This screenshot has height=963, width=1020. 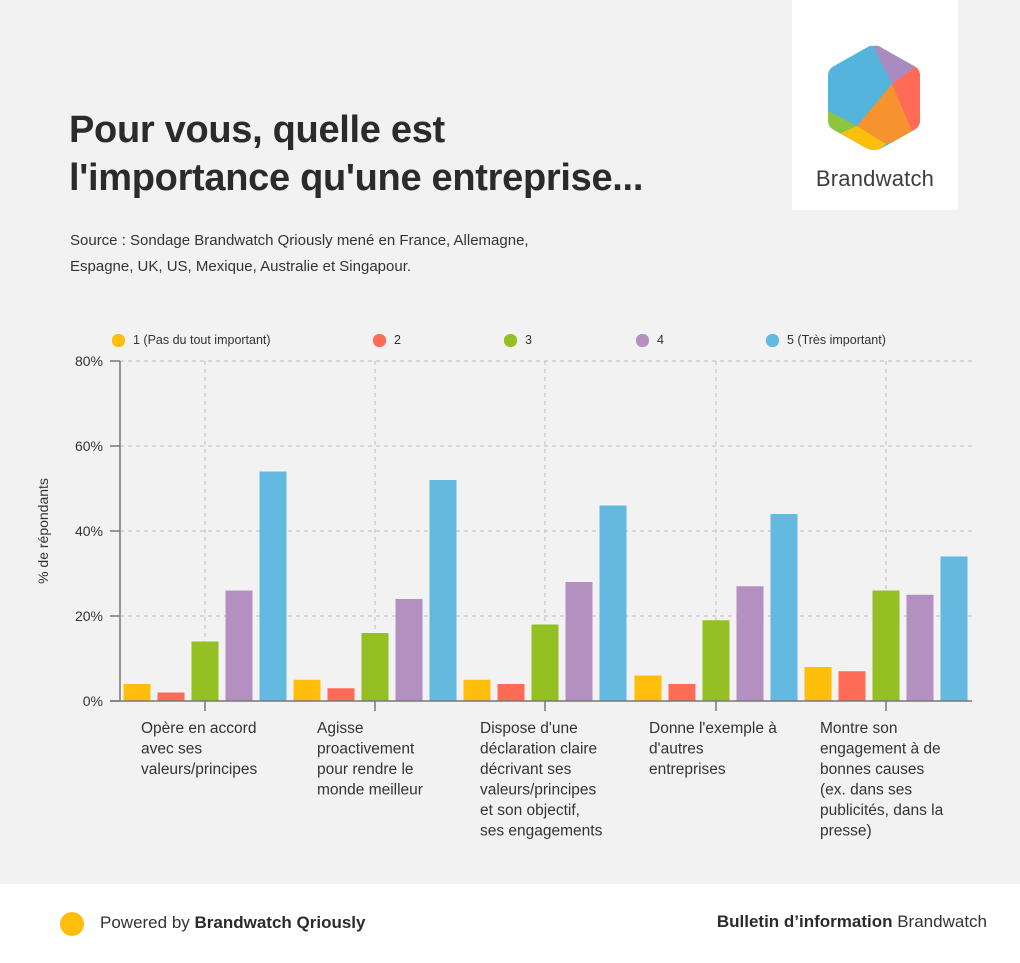 What do you see at coordinates (93, 701) in the screenshot?
I see `y-tick-label: 0%` at bounding box center [93, 701].